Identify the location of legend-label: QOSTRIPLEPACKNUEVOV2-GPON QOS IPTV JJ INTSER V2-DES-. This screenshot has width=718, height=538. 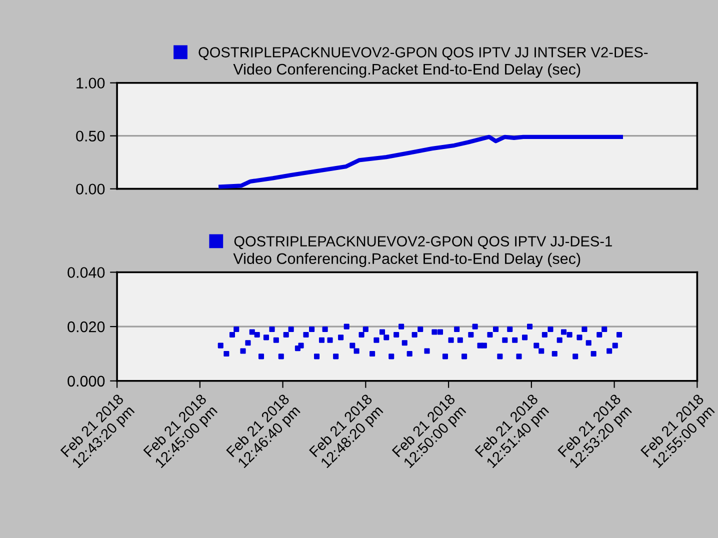
(423, 53).